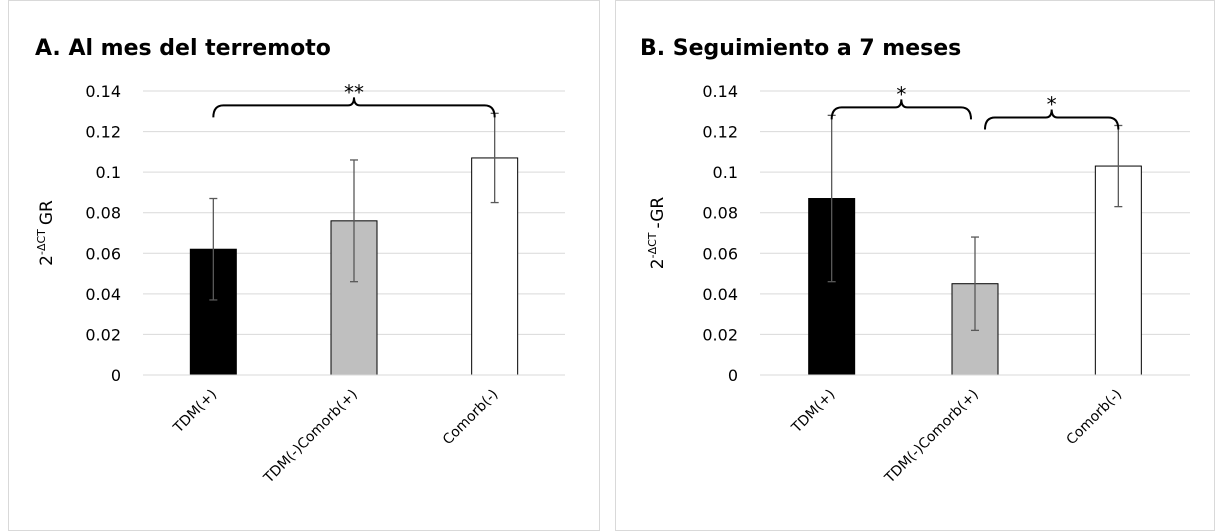  What do you see at coordinates (47, 212) in the screenshot?
I see `y-label-text: GR` at bounding box center [47, 212].